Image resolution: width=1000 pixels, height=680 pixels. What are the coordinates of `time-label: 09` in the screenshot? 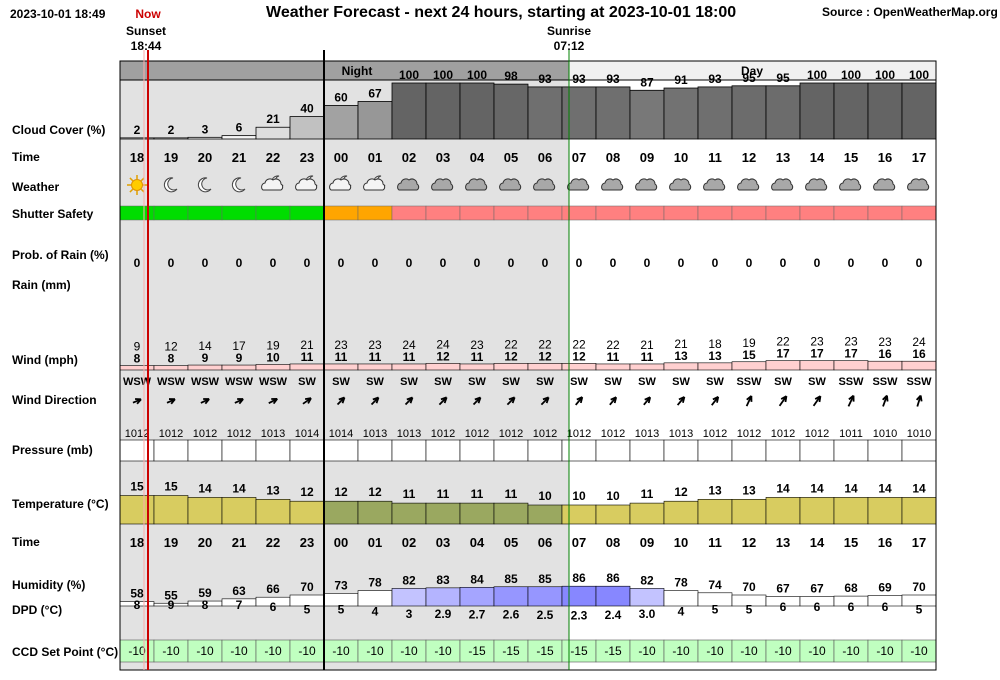 It's located at (647, 542).